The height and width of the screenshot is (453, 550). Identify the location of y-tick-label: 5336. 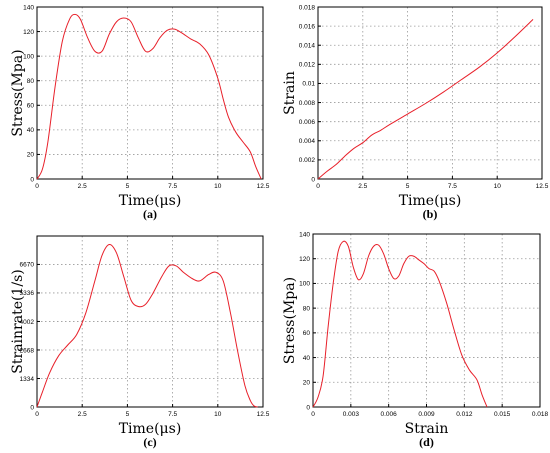
(27, 293).